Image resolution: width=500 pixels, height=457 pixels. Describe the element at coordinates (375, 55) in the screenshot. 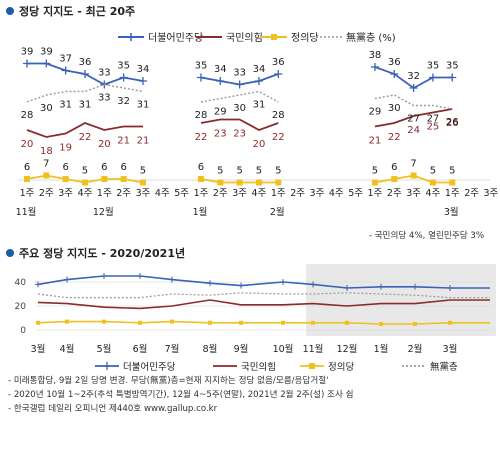

I see `data-label: 38` at that location.